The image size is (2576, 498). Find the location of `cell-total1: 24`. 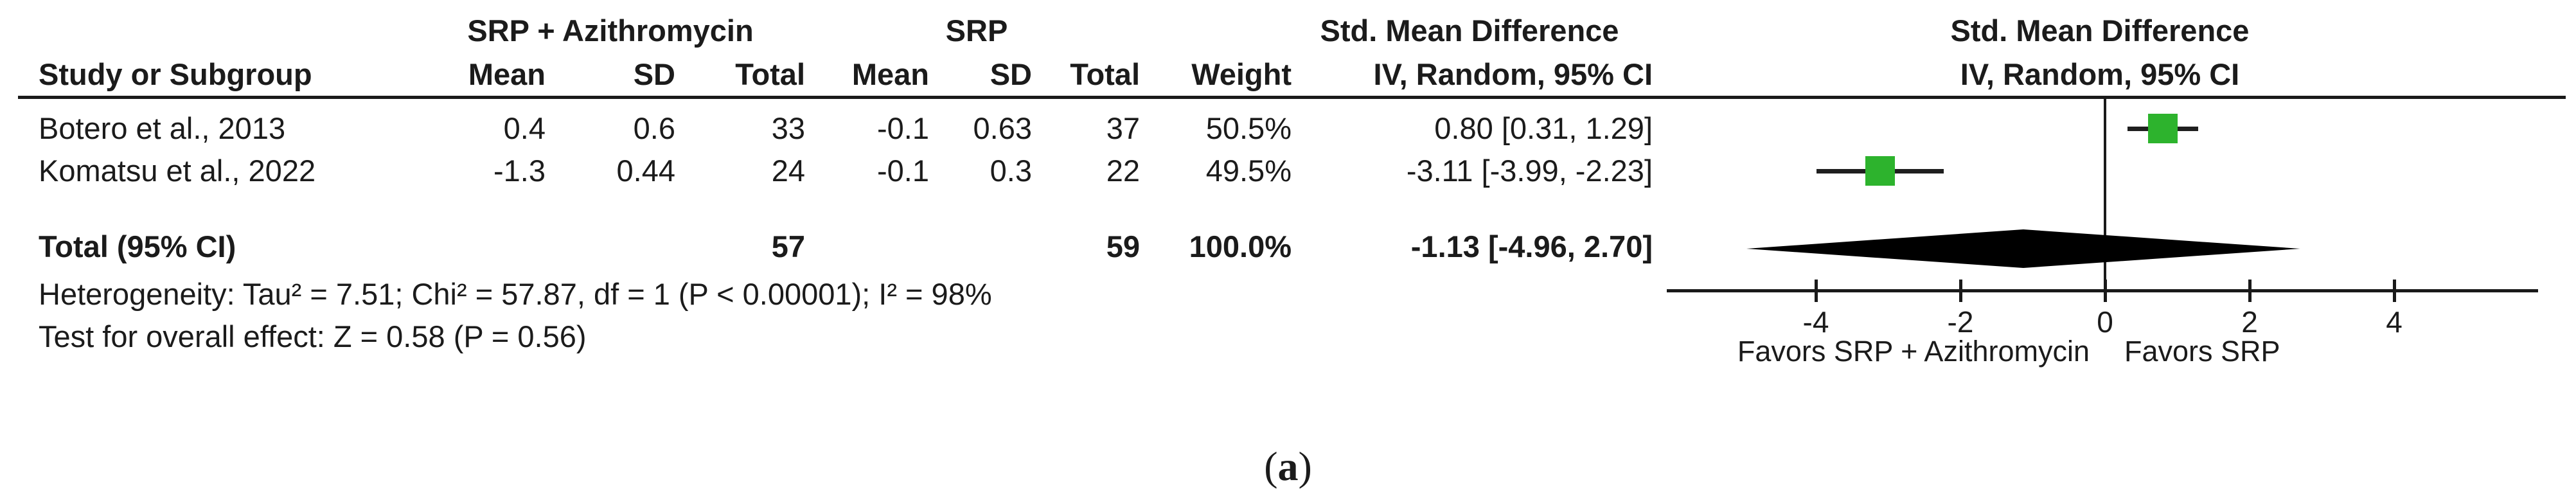

cell-total1: 24 is located at coordinates (788, 171).